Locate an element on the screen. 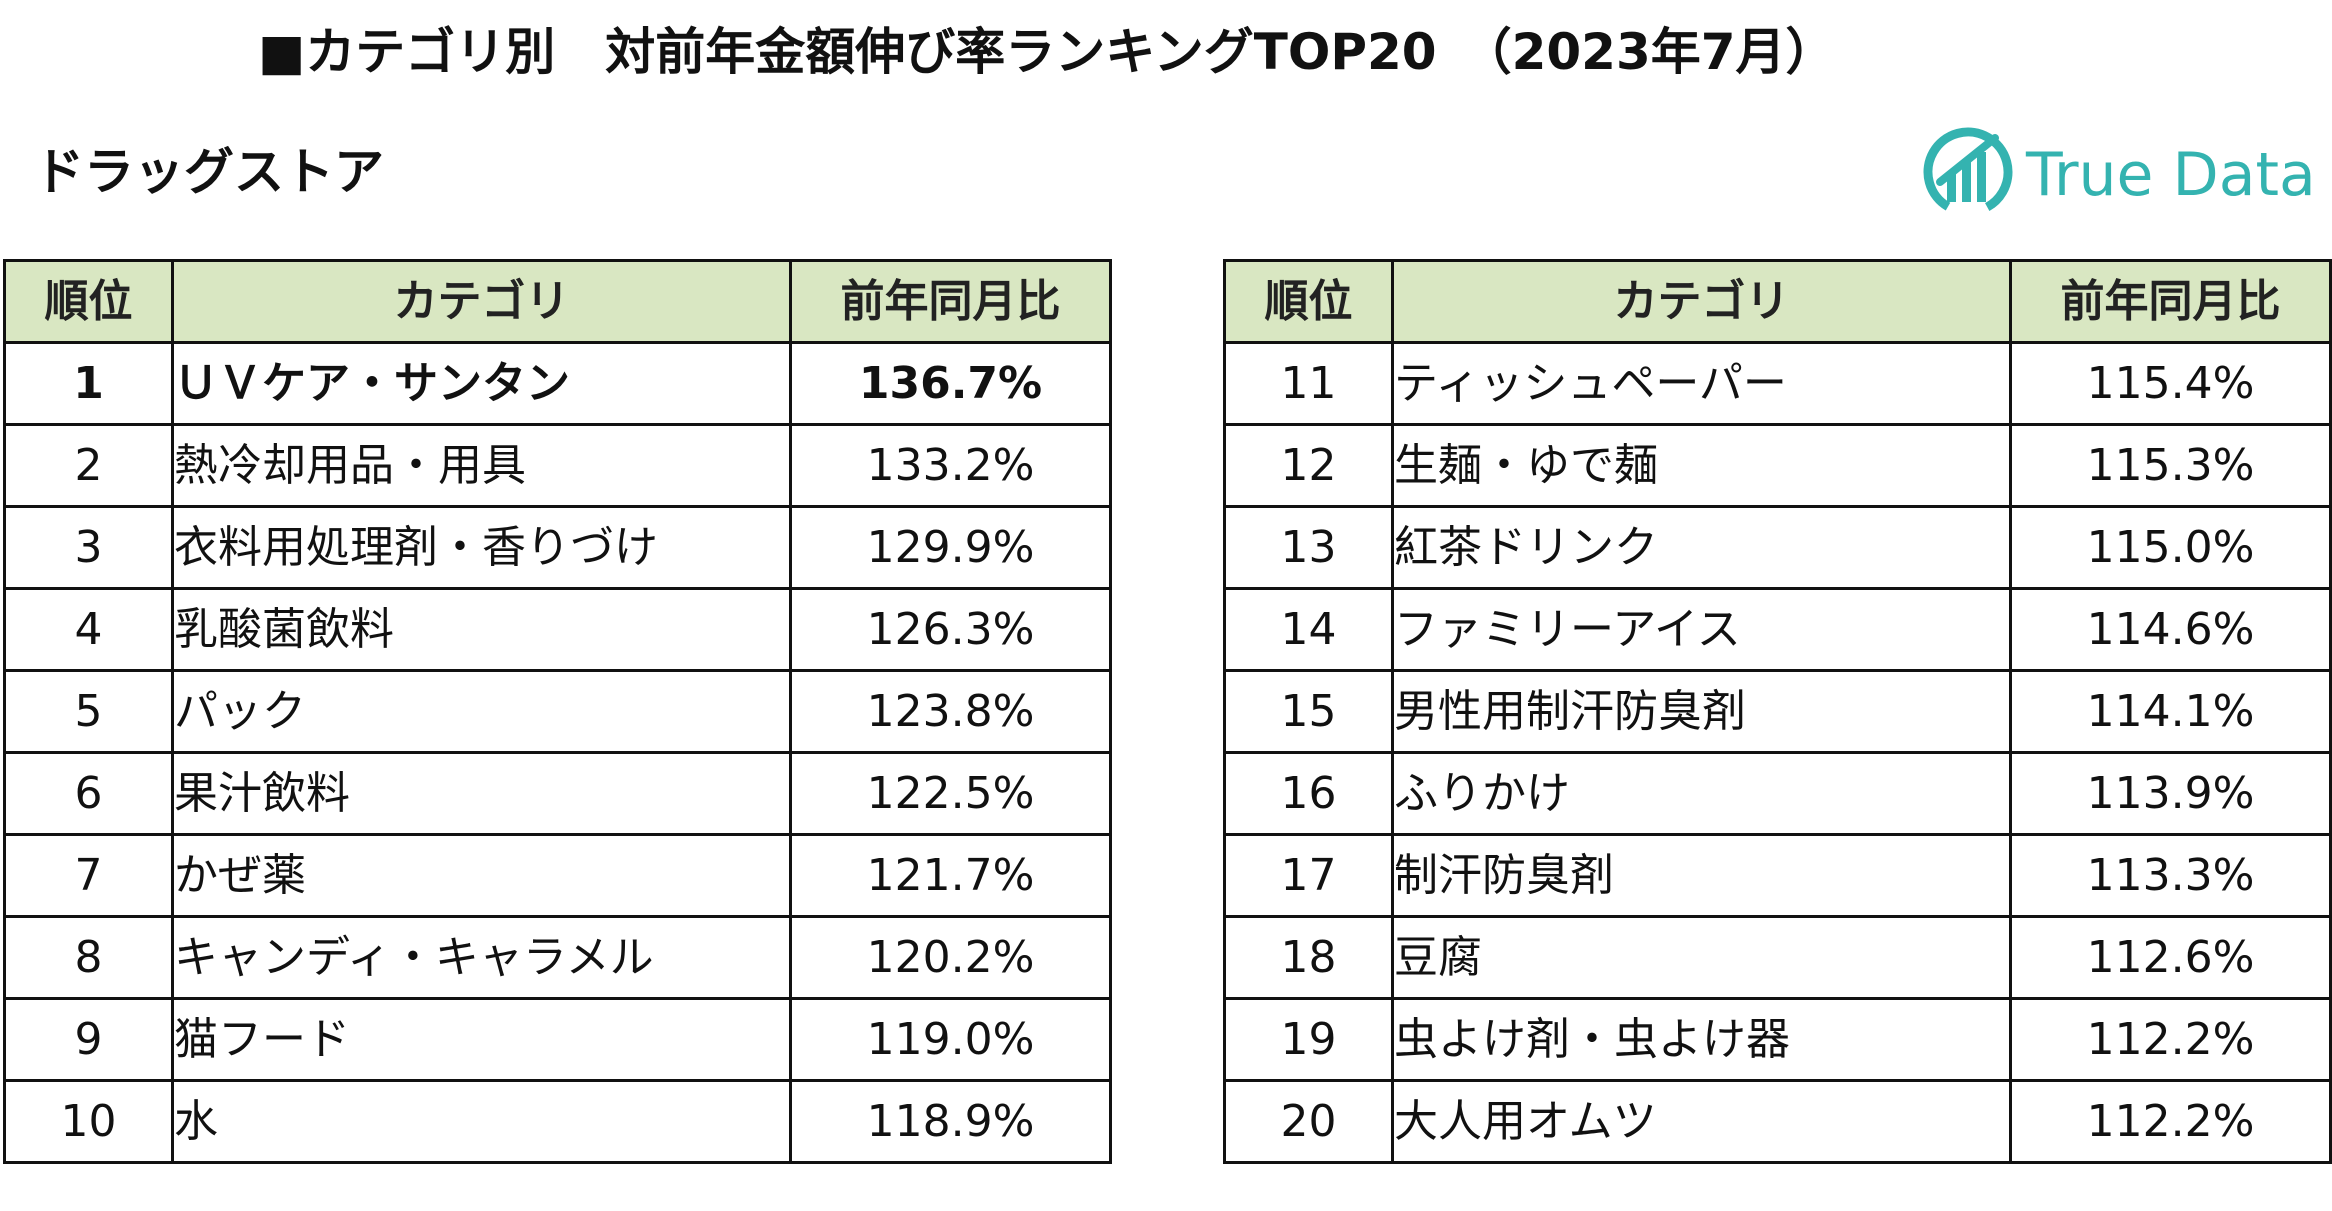  category-cell: 生麺・ゆで麺 is located at coordinates (1701, 465).